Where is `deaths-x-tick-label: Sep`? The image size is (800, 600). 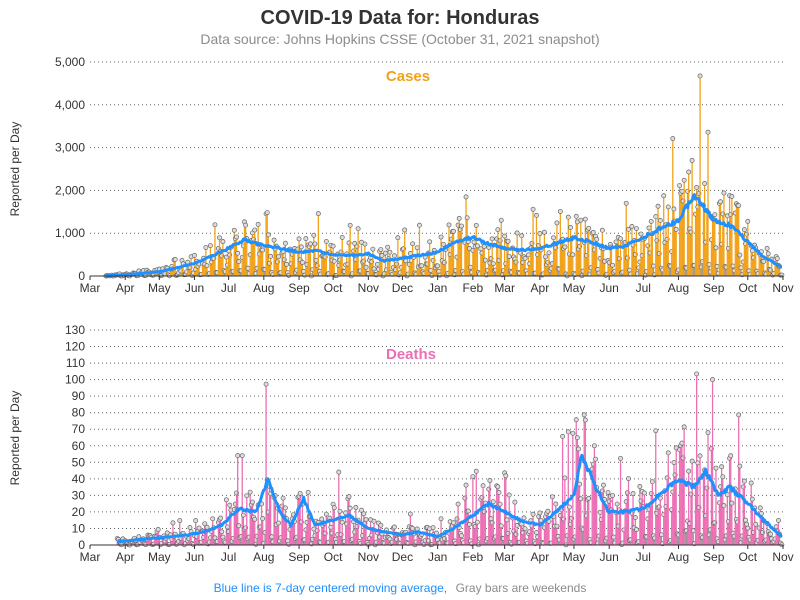
deaths-x-tick-label: Sep is located at coordinates (714, 557).